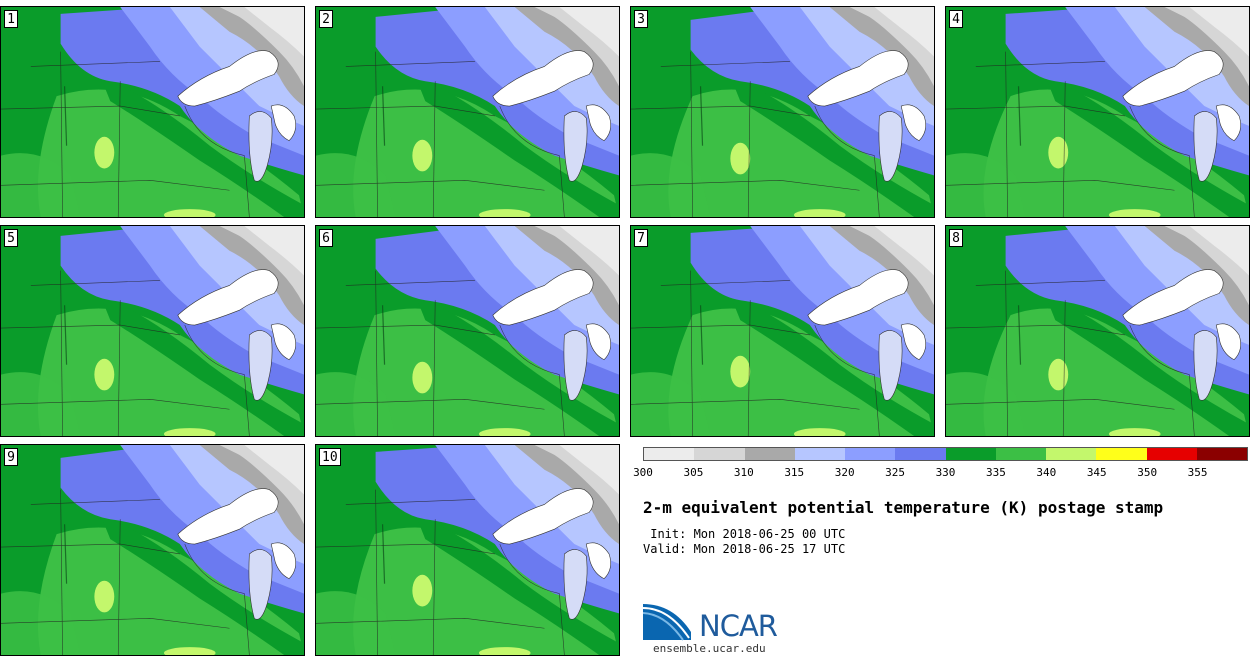  What do you see at coordinates (945, 472) in the screenshot?
I see `colorbar-tick-label: 330` at bounding box center [945, 472].